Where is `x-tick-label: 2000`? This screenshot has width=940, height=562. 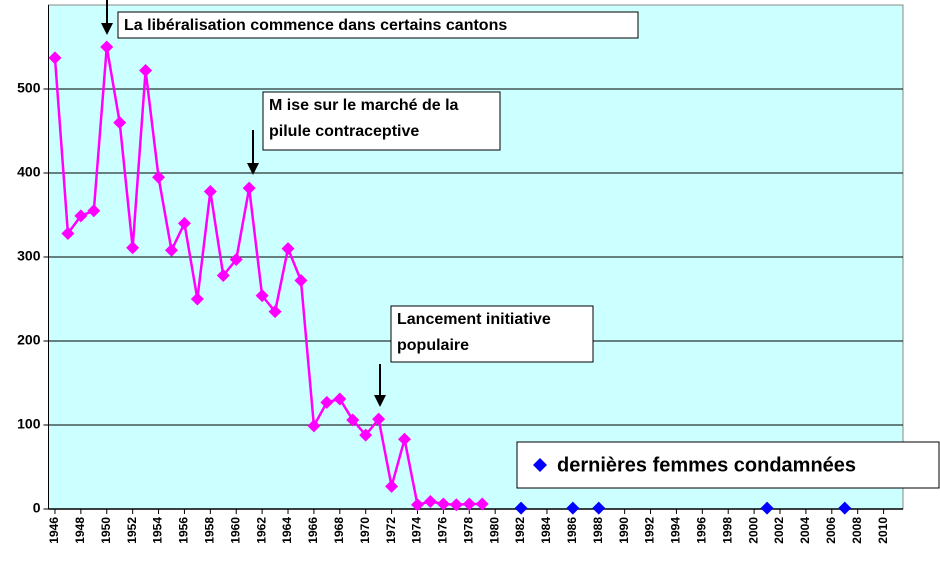
x-tick-label: 2000 is located at coordinates (753, 530).